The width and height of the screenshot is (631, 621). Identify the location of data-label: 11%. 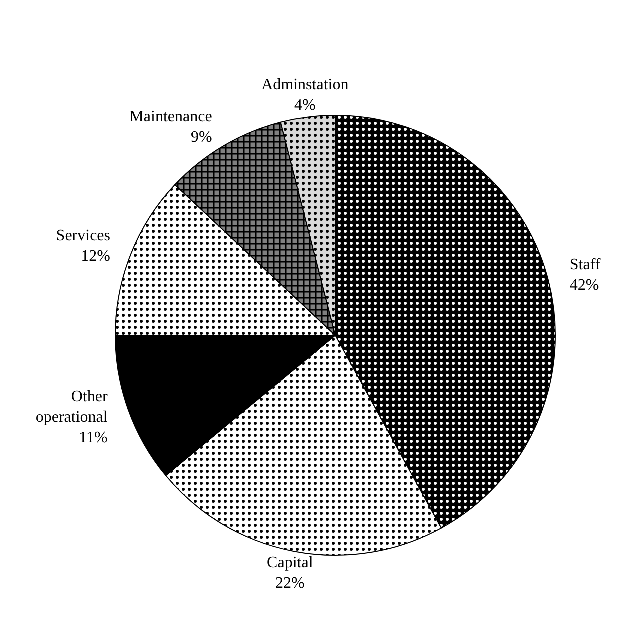
(93, 437).